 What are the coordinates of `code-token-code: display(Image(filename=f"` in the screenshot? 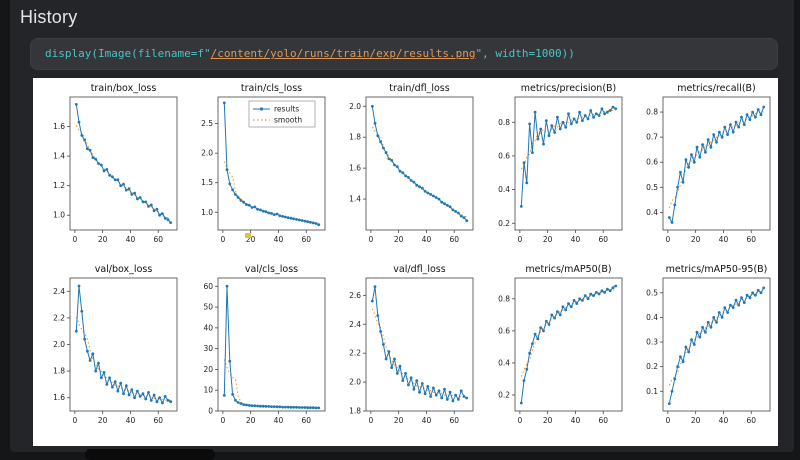 It's located at (128, 53).